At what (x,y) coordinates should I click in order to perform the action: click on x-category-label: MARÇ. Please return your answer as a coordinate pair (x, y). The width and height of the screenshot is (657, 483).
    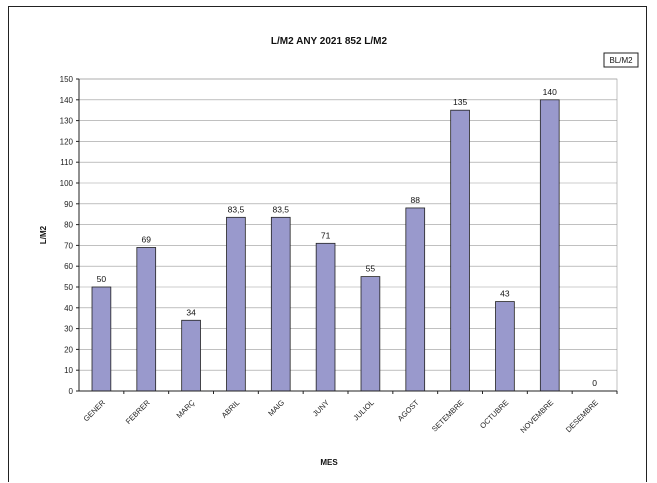
    Looking at the image, I should click on (186, 409).